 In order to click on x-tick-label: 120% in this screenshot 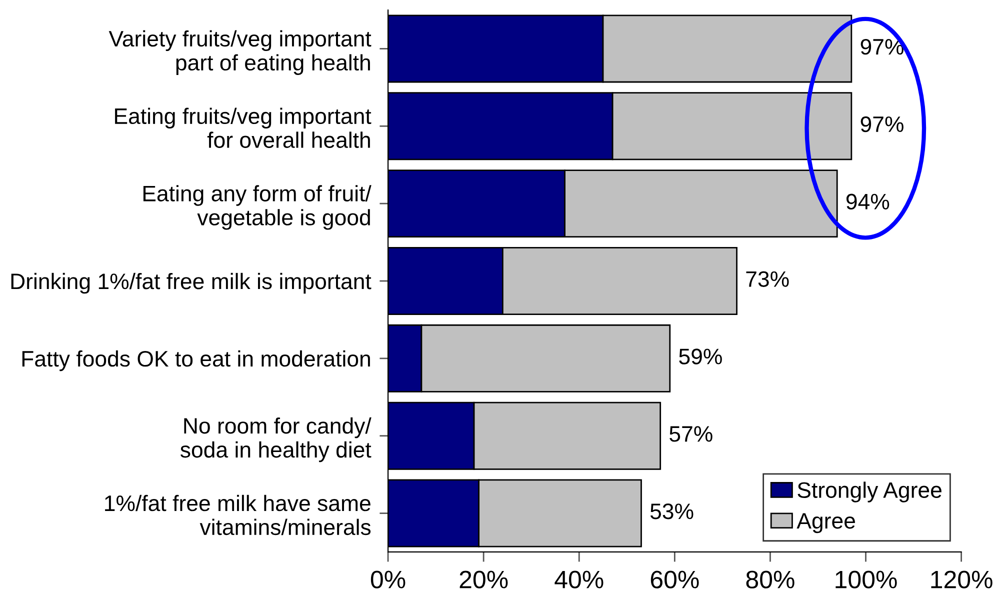, I will do `click(961, 579)`.